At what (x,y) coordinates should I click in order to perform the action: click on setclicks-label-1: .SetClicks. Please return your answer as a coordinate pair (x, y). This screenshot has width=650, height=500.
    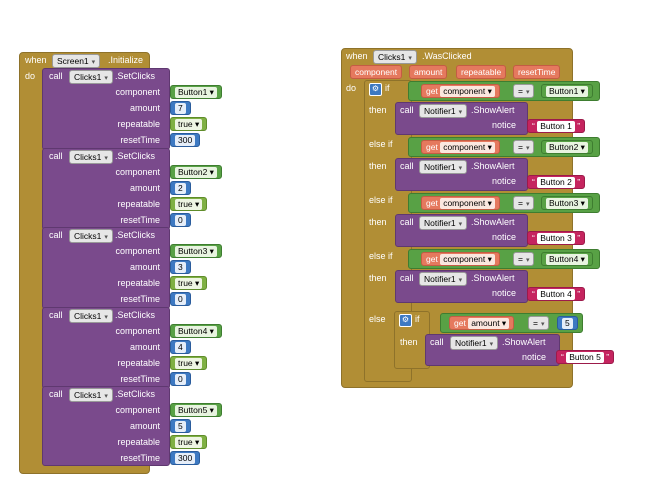
    Looking at the image, I should click on (135, 76).